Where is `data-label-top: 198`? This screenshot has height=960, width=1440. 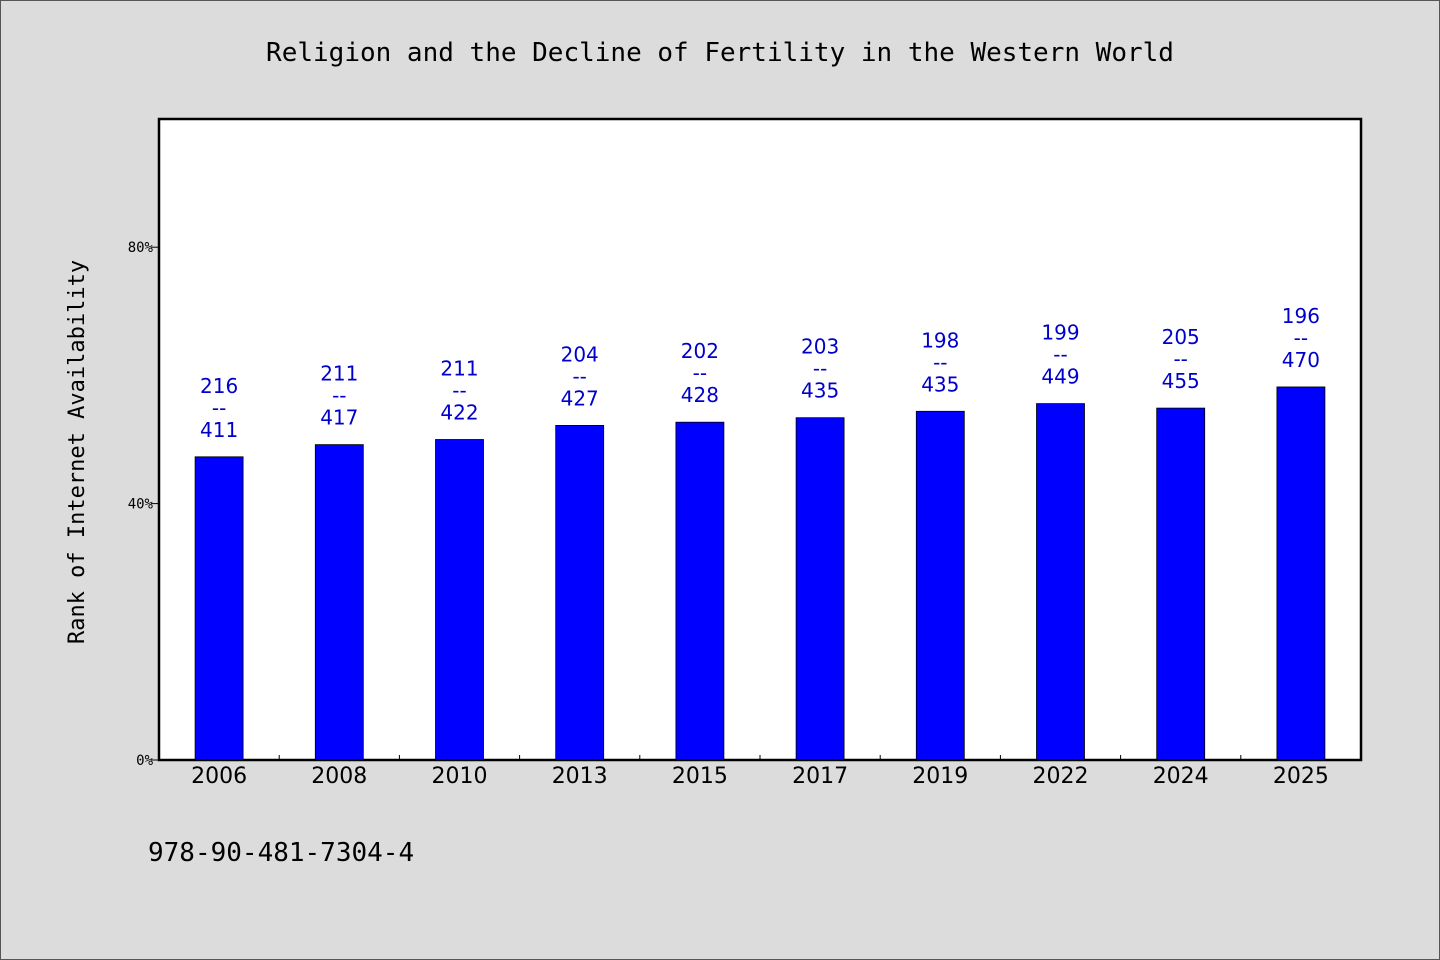
data-label-top: 198 is located at coordinates (940, 340).